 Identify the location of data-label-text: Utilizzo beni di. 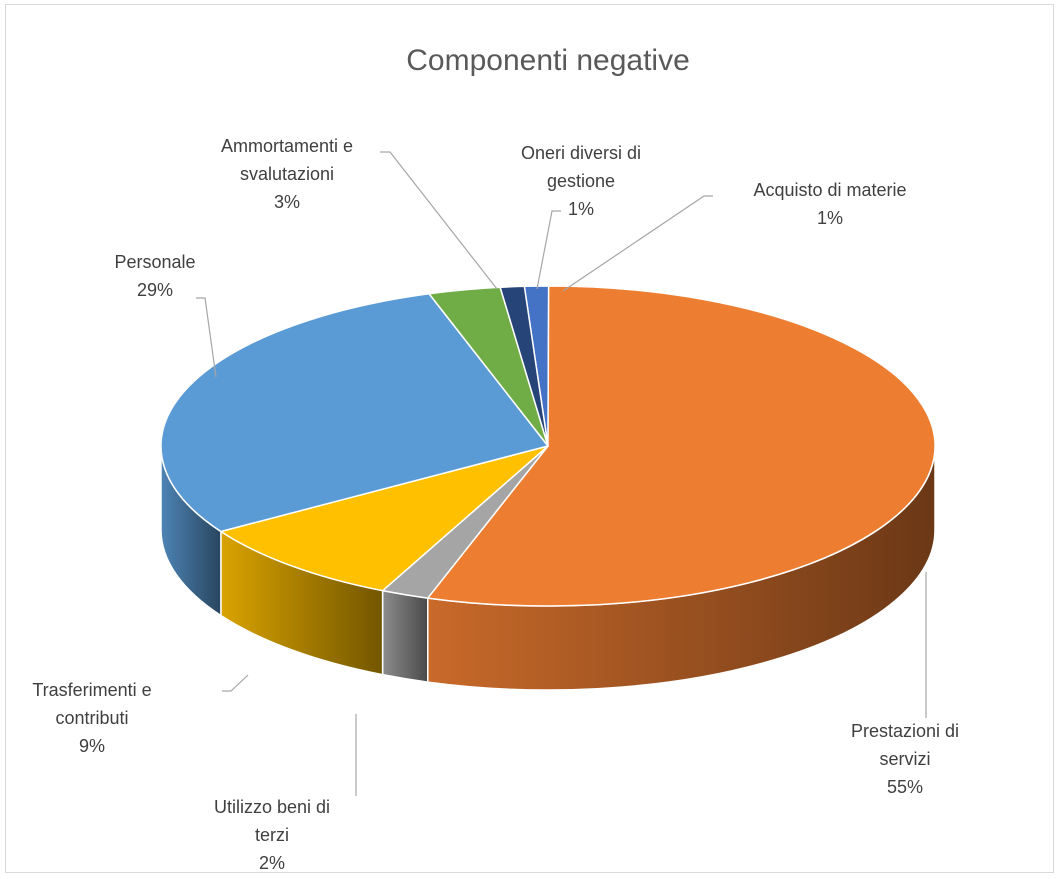
(272, 807).